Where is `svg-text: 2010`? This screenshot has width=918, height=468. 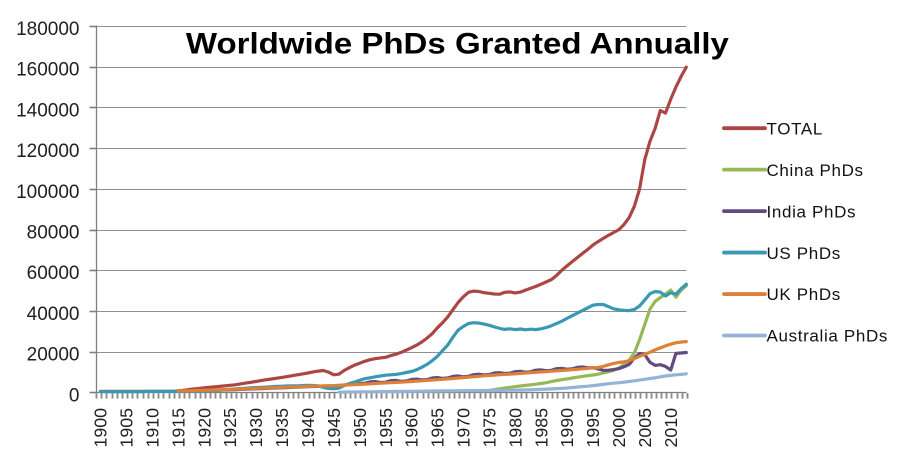
svg-text: 2010 is located at coordinates (671, 428).